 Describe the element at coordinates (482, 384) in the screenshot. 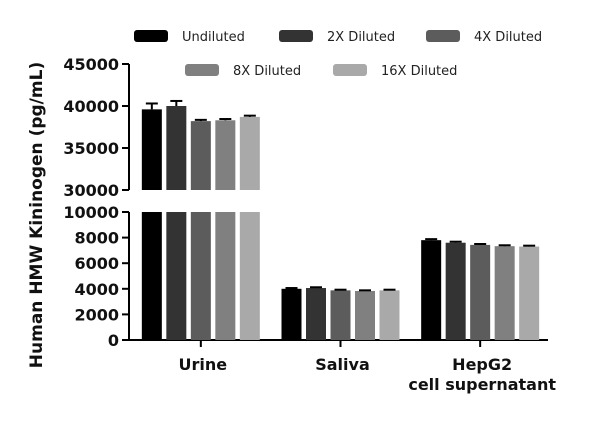

I see `x-tick-label: cell supernatant` at that location.